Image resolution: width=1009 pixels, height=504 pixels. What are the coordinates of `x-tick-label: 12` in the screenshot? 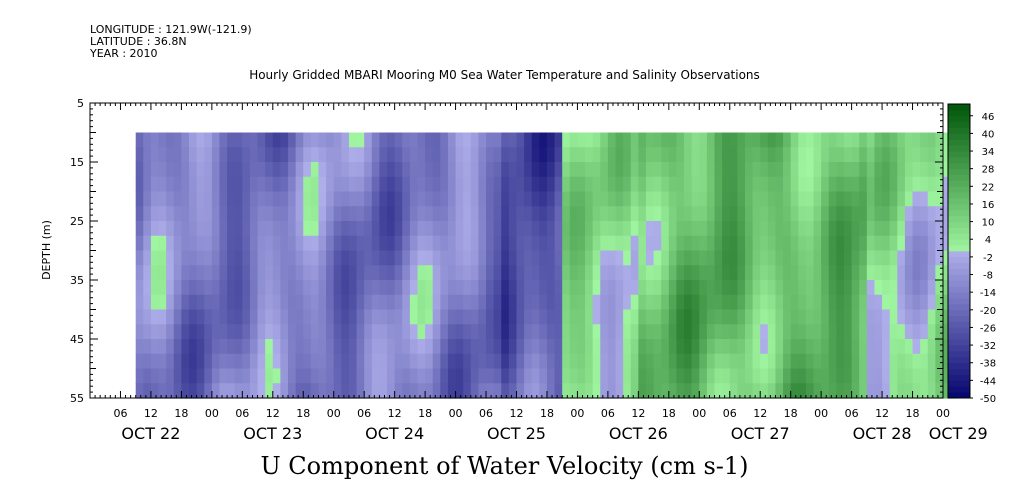 It's located at (273, 413).